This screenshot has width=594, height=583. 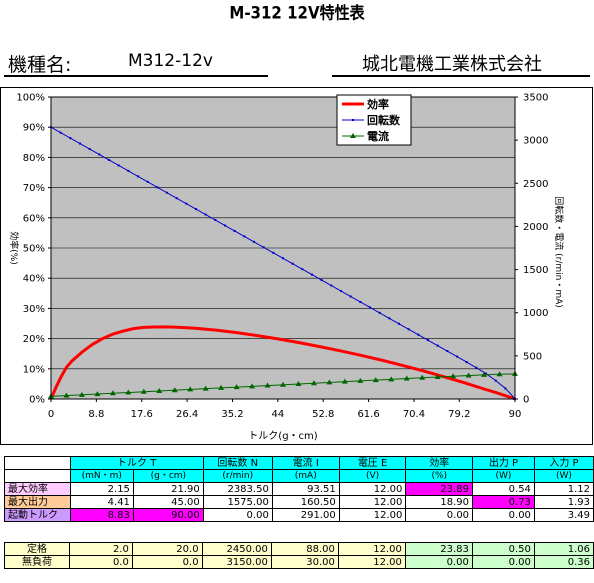 What do you see at coordinates (305, 463) in the screenshot?
I see `header-current: 電流 I` at bounding box center [305, 463].